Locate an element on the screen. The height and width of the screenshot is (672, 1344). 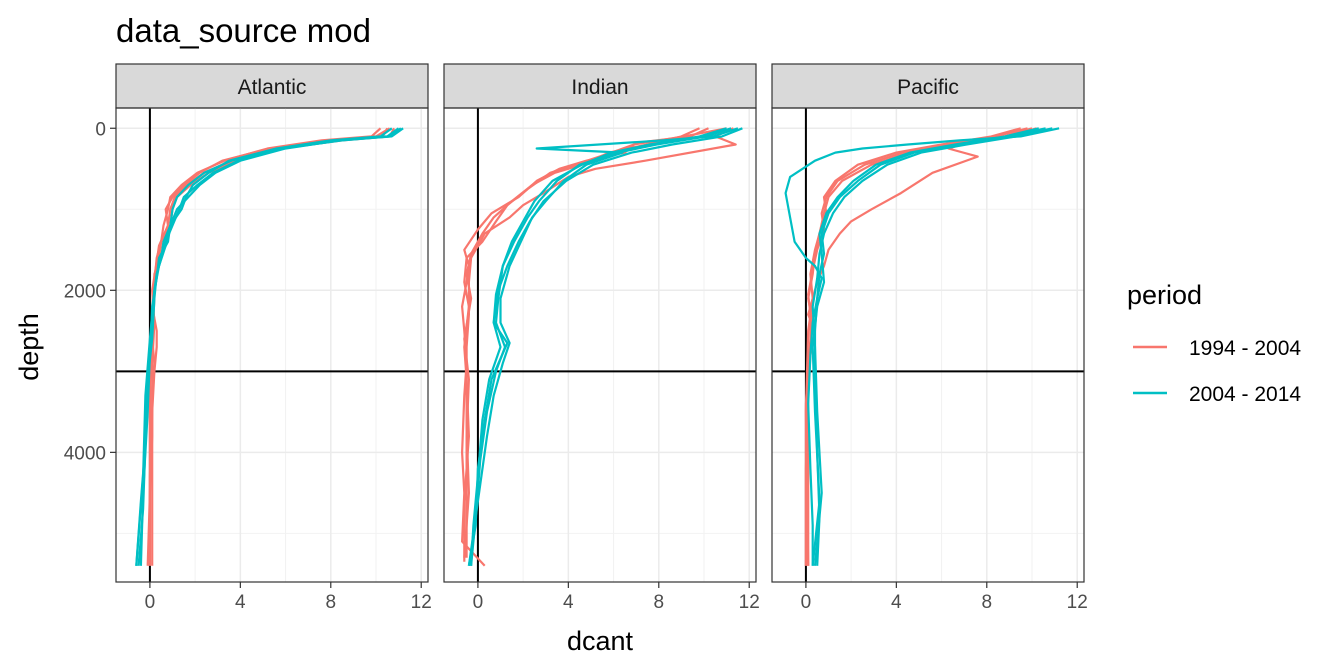
chart-title: data_source mod is located at coordinates (243, 30).